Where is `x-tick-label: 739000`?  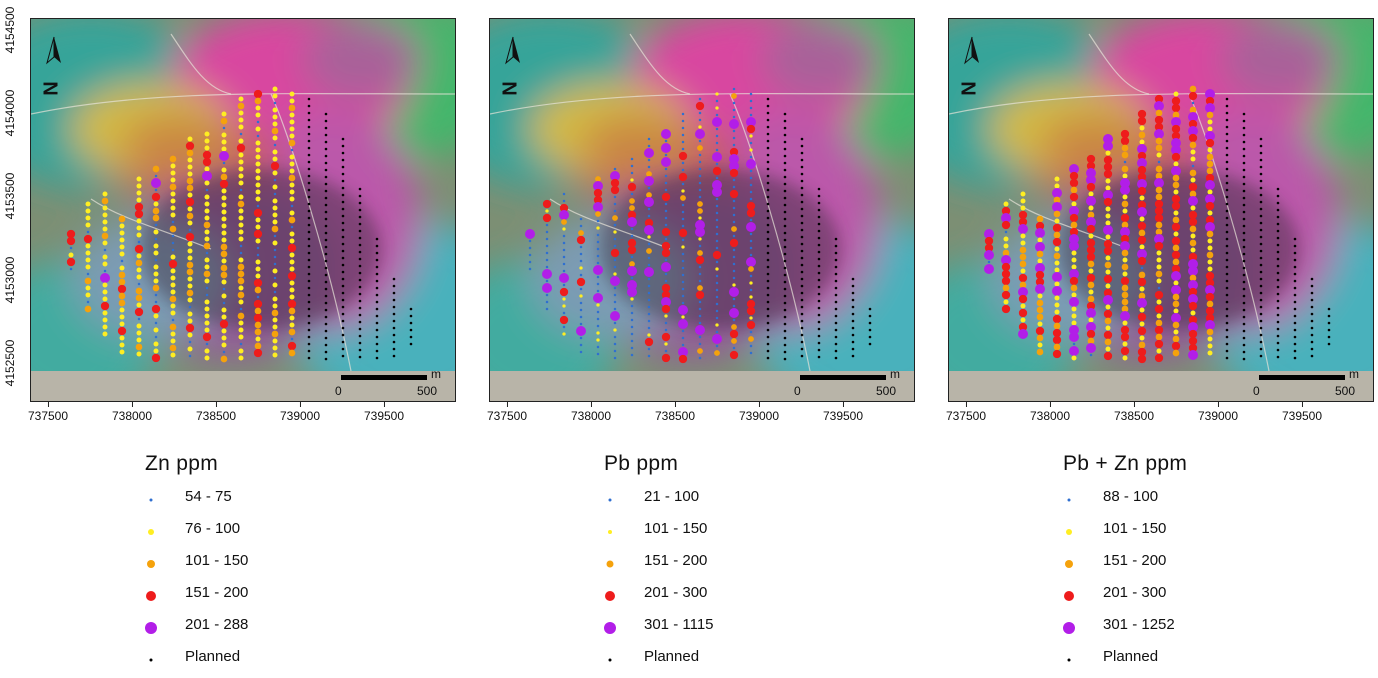 x-tick-label: 739000 is located at coordinates (300, 412).